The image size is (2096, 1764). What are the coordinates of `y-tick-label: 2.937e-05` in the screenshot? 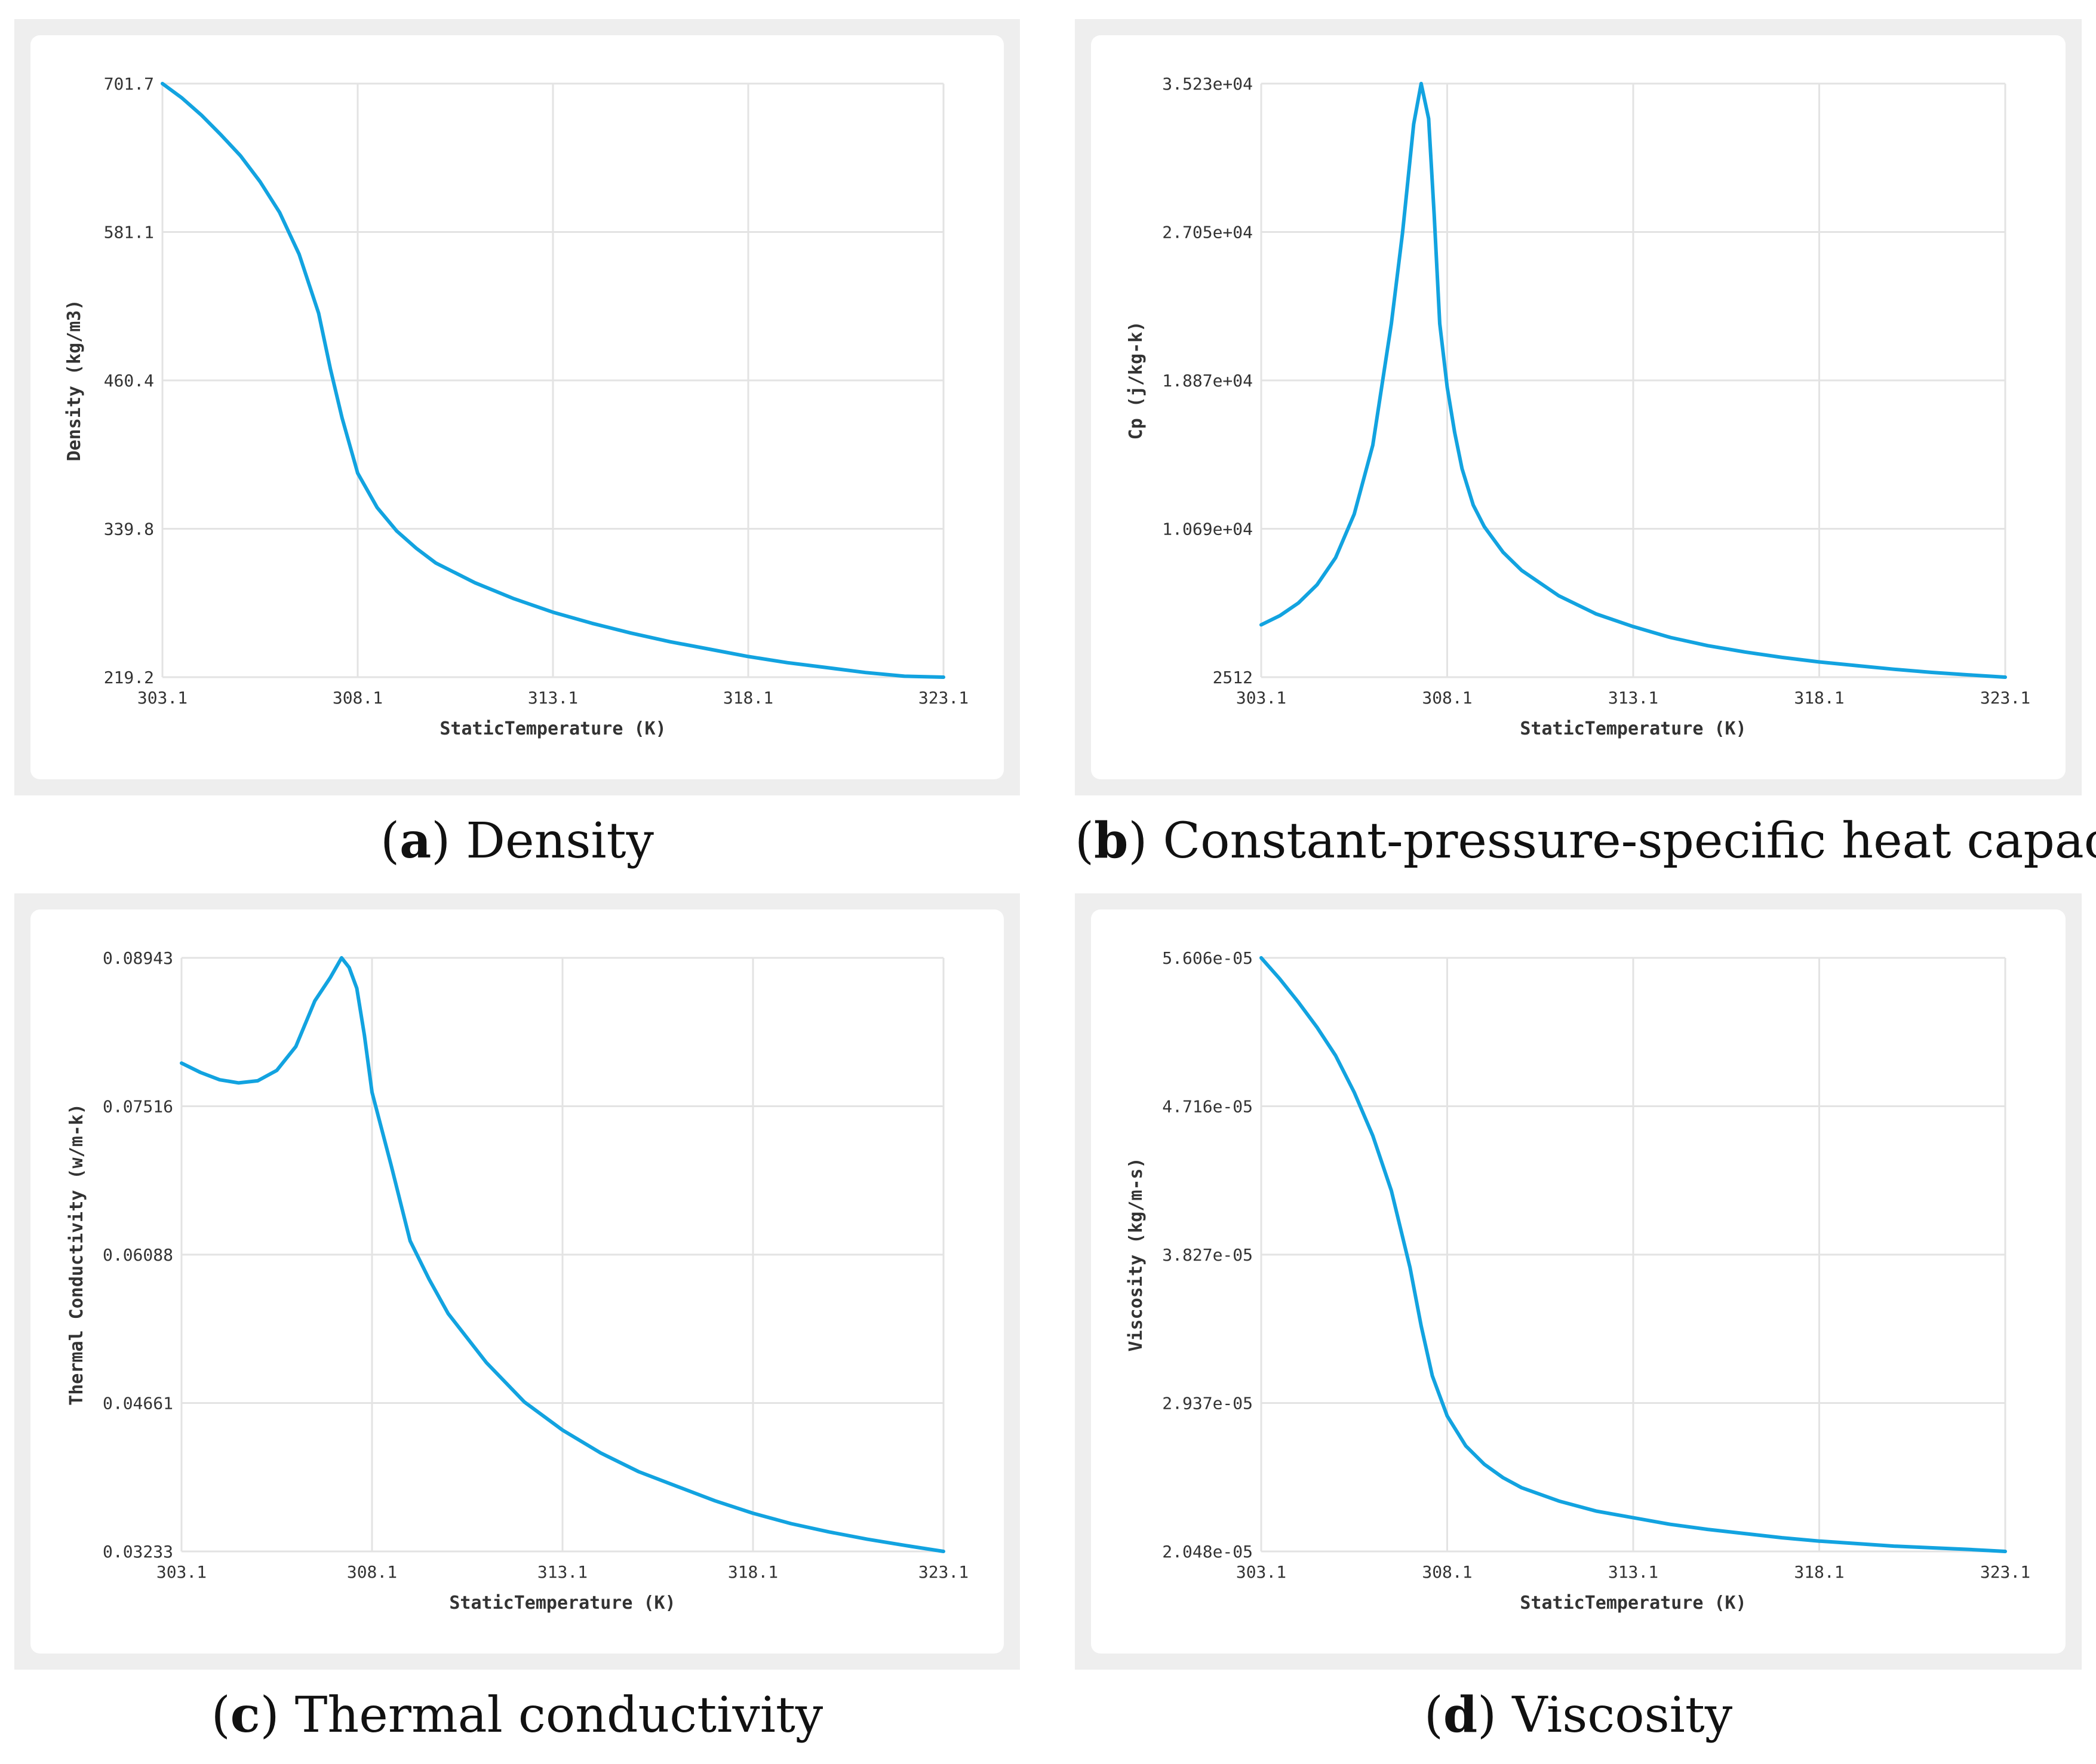 It's located at (1207, 1403).